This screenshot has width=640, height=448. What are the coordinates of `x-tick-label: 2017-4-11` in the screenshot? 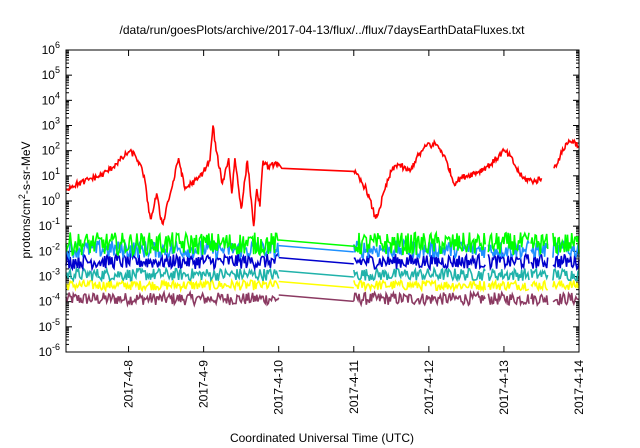 It's located at (354, 387).